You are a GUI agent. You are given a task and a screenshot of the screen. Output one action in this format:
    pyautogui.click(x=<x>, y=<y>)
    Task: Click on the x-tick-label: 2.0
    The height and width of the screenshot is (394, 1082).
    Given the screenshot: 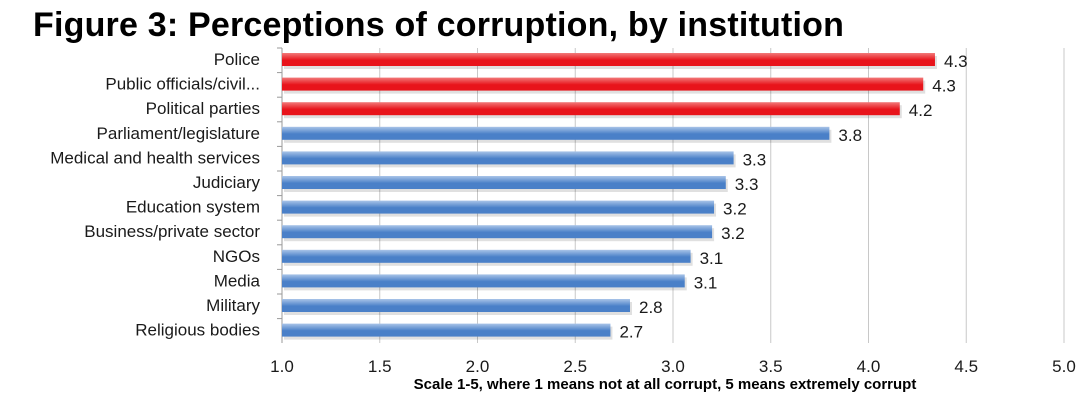 What is the action you would take?
    pyautogui.click(x=478, y=366)
    